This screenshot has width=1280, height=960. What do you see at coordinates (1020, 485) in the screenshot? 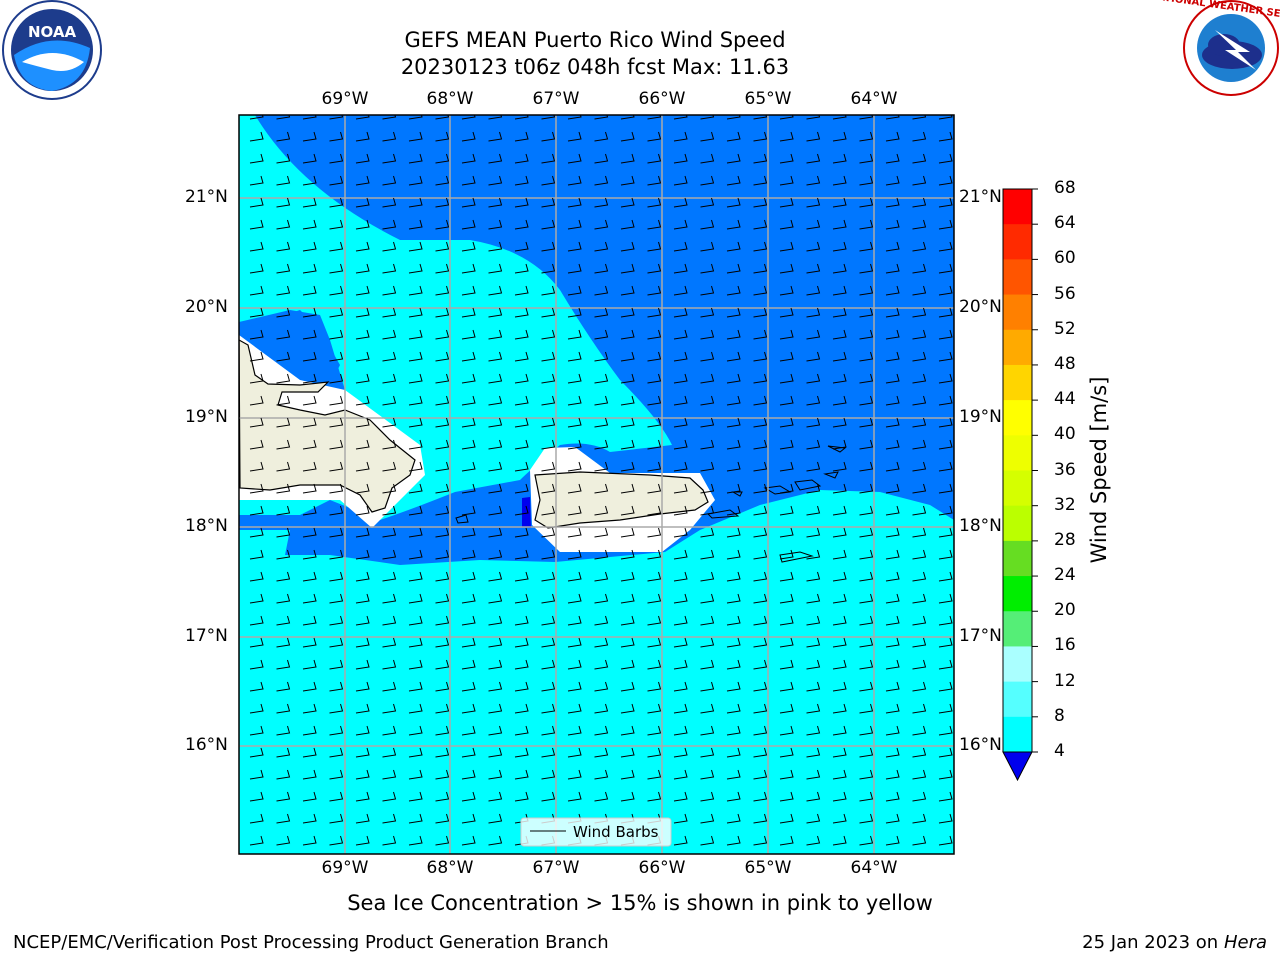
I see `colorbar` at bounding box center [1020, 485].